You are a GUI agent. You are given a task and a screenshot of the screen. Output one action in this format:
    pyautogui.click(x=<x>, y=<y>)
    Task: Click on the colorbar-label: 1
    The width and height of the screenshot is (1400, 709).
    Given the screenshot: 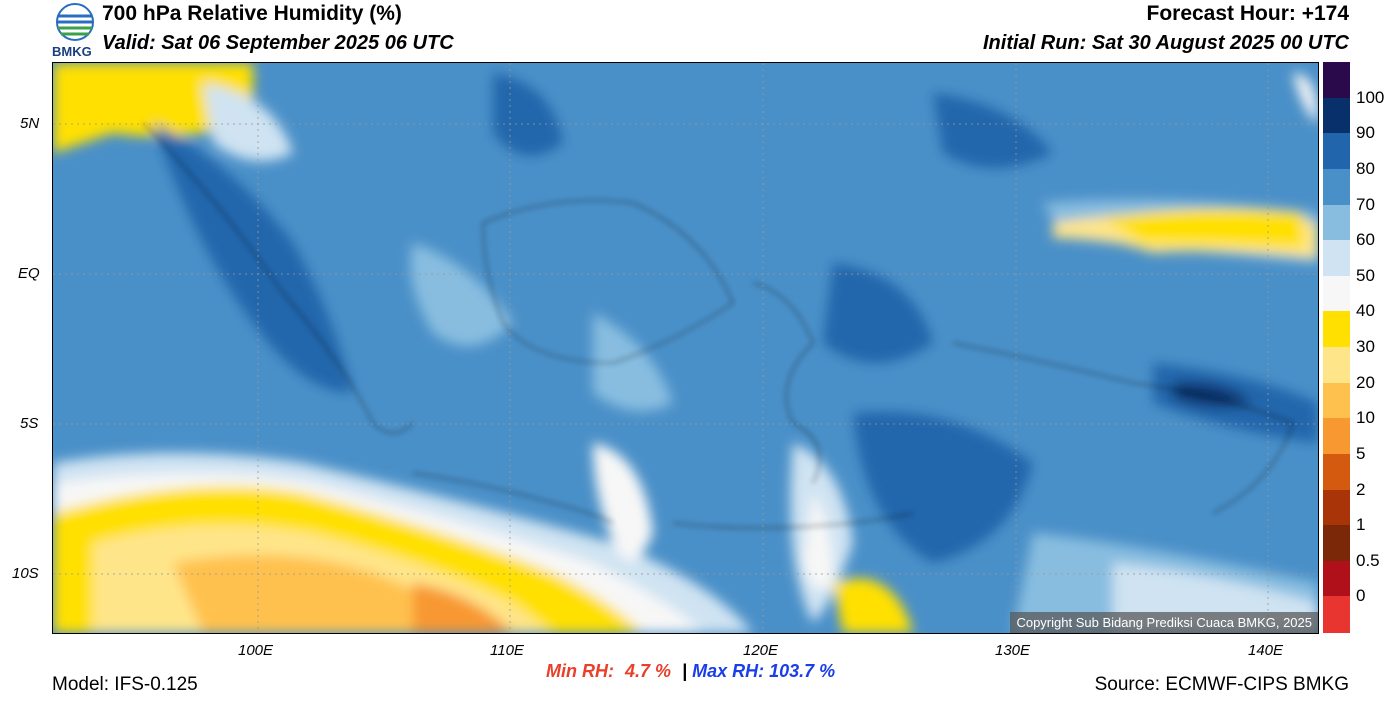 What is the action you would take?
    pyautogui.click(x=1361, y=525)
    